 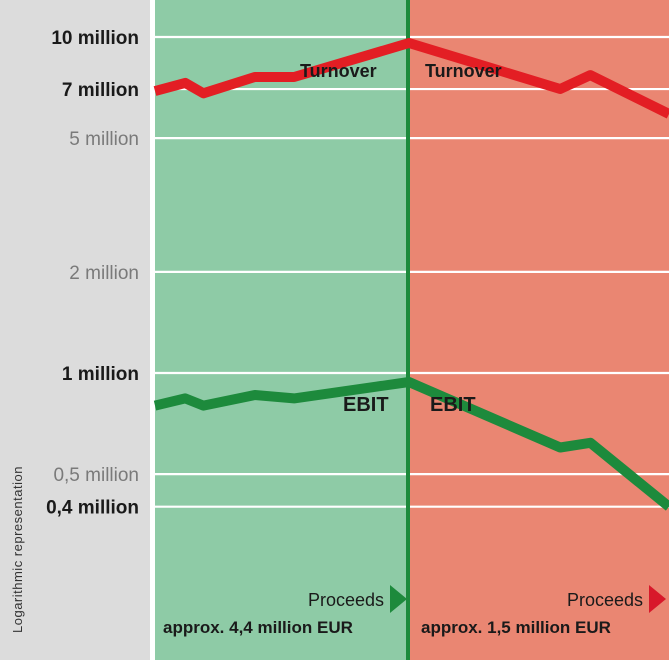 What do you see at coordinates (516, 627) in the screenshot?
I see `amount-label-right: approx. 1,5 million EUR` at bounding box center [516, 627].